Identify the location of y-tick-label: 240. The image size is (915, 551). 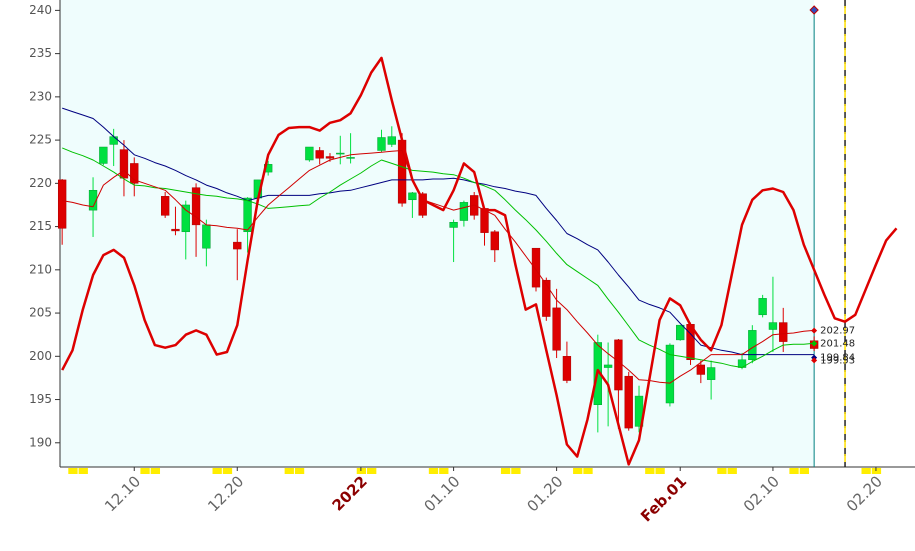
(40, 10).